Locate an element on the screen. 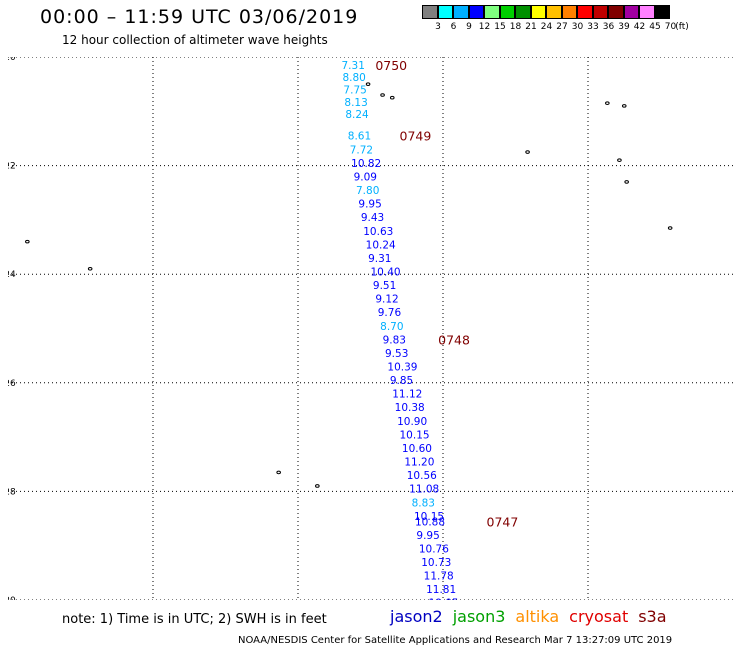 Image resolution: width=740 pixels, height=650 pixels. swh-value: 9.85 is located at coordinates (401, 381).